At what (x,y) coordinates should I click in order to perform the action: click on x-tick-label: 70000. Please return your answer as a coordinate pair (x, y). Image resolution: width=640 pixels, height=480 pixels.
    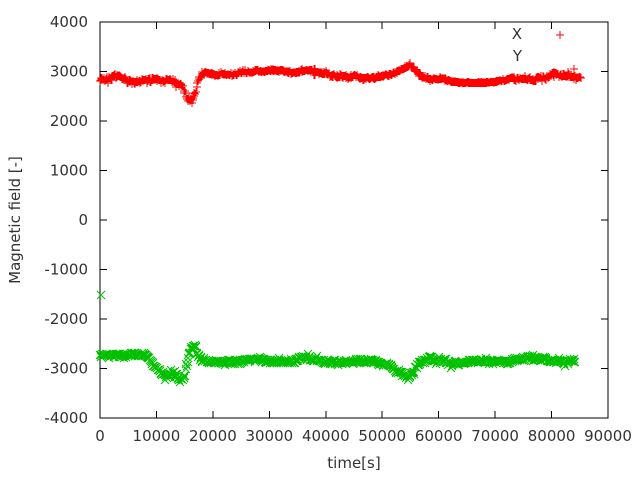
    Looking at the image, I should click on (495, 436).